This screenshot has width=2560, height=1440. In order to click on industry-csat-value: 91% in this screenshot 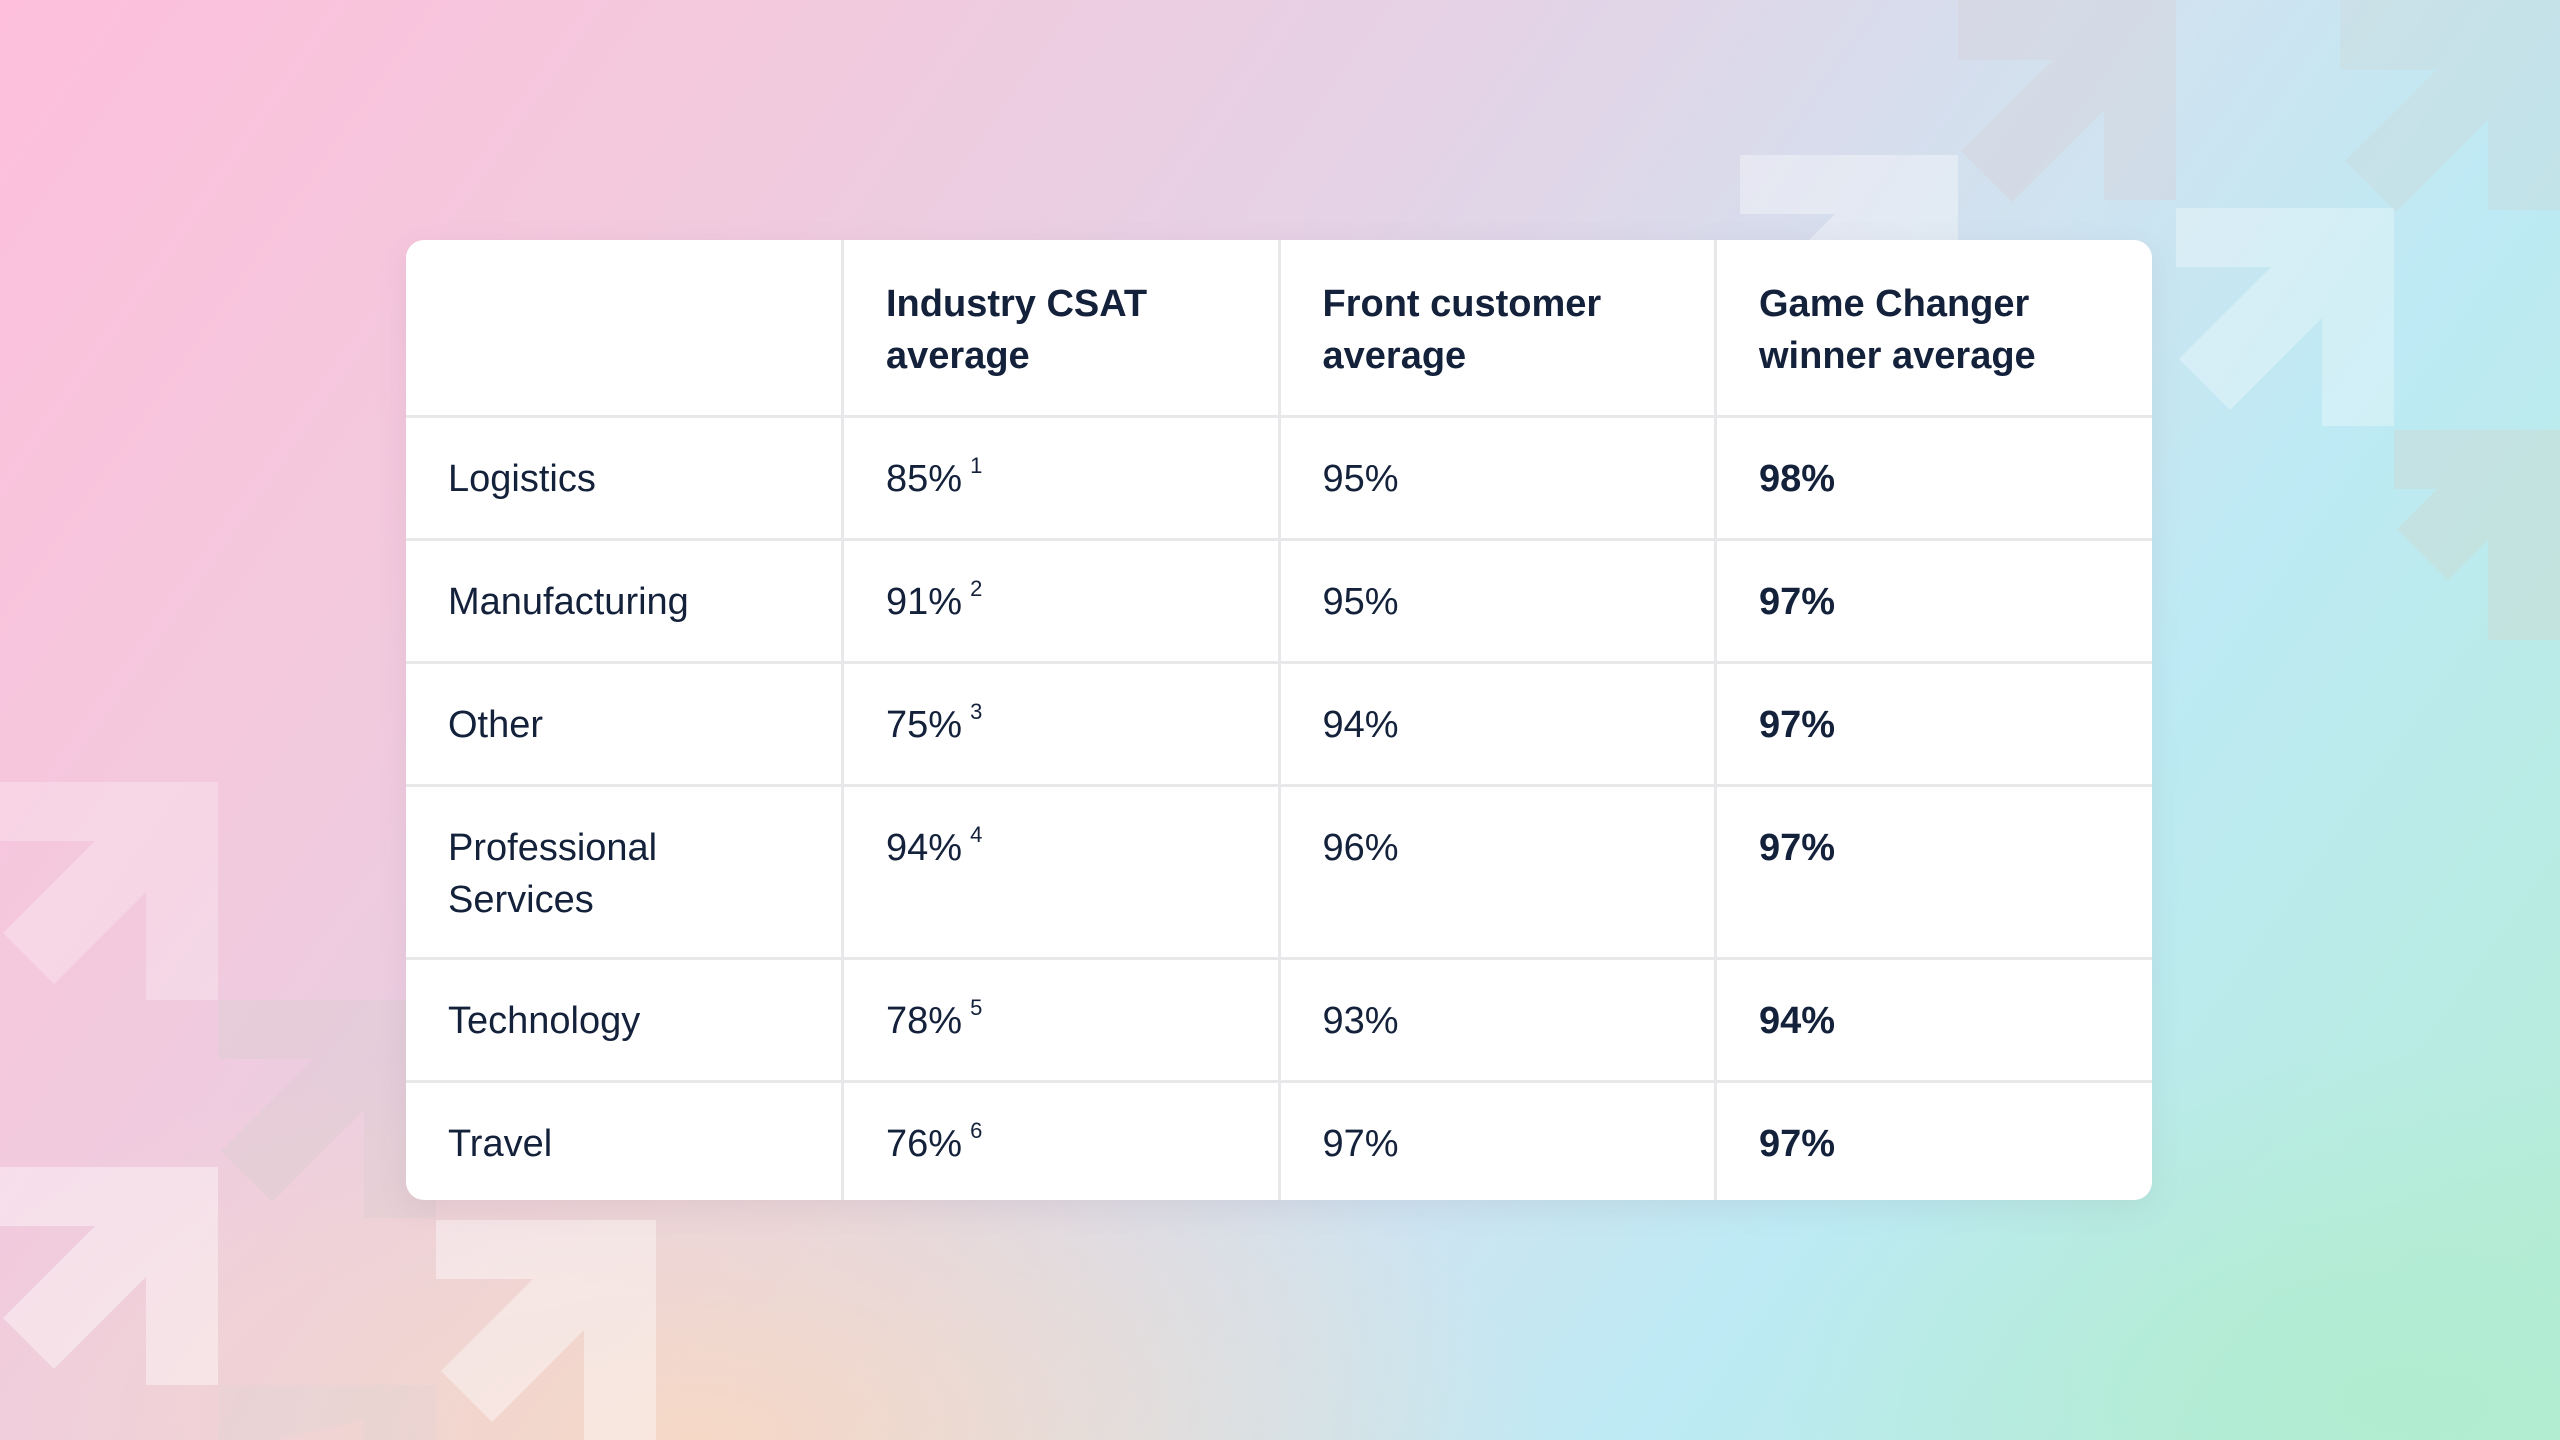, I will do `click(924, 601)`.